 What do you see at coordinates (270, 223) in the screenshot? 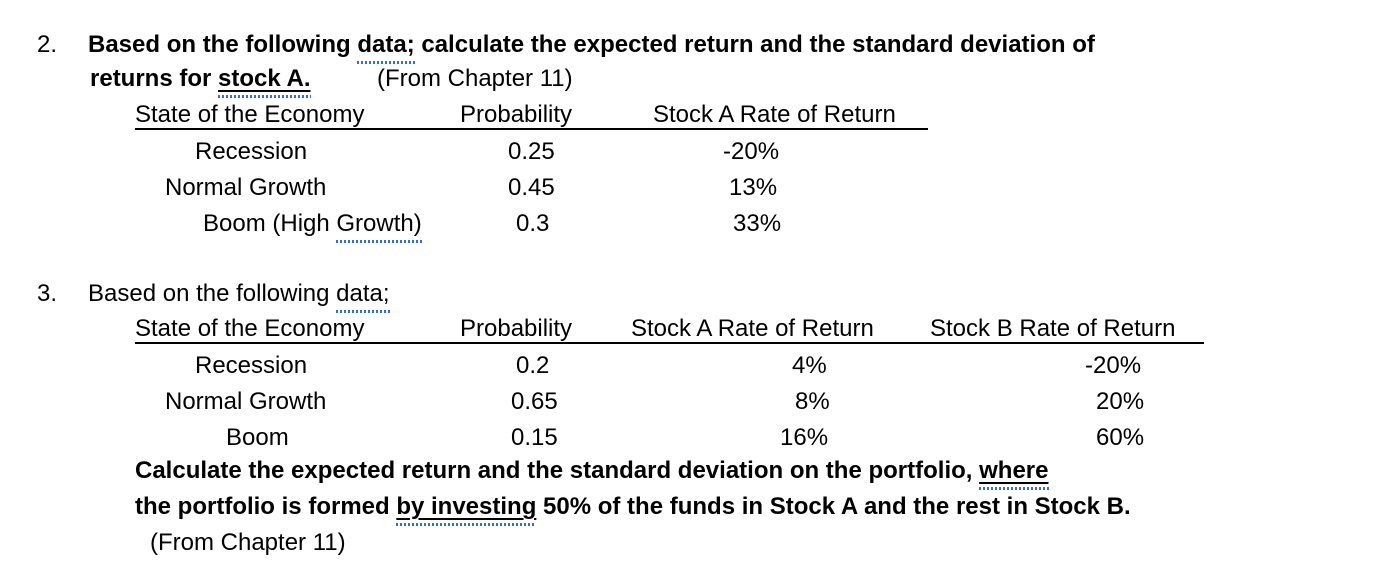
I see `q2-row3-state-a: Boom (High` at bounding box center [270, 223].